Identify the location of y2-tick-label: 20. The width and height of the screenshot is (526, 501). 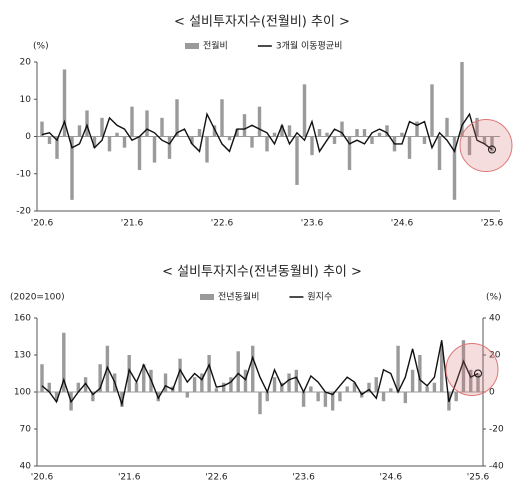
(495, 356).